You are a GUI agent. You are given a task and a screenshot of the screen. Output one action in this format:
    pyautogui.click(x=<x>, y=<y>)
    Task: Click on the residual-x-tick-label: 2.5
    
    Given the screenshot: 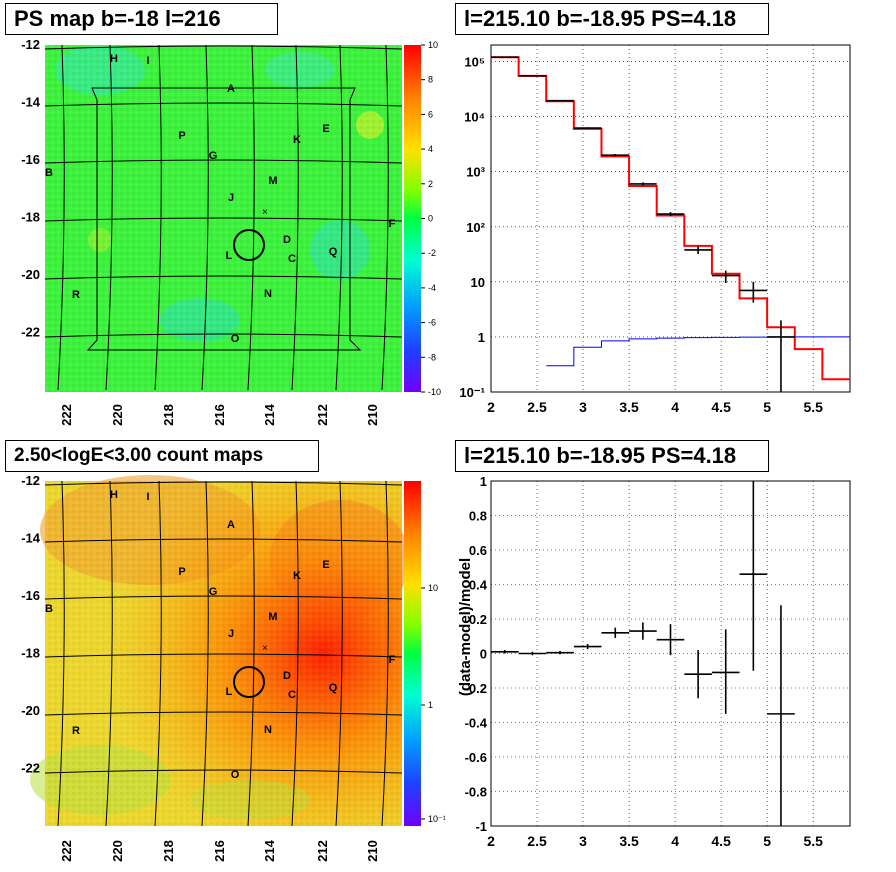 What is the action you would take?
    pyautogui.click(x=537, y=841)
    